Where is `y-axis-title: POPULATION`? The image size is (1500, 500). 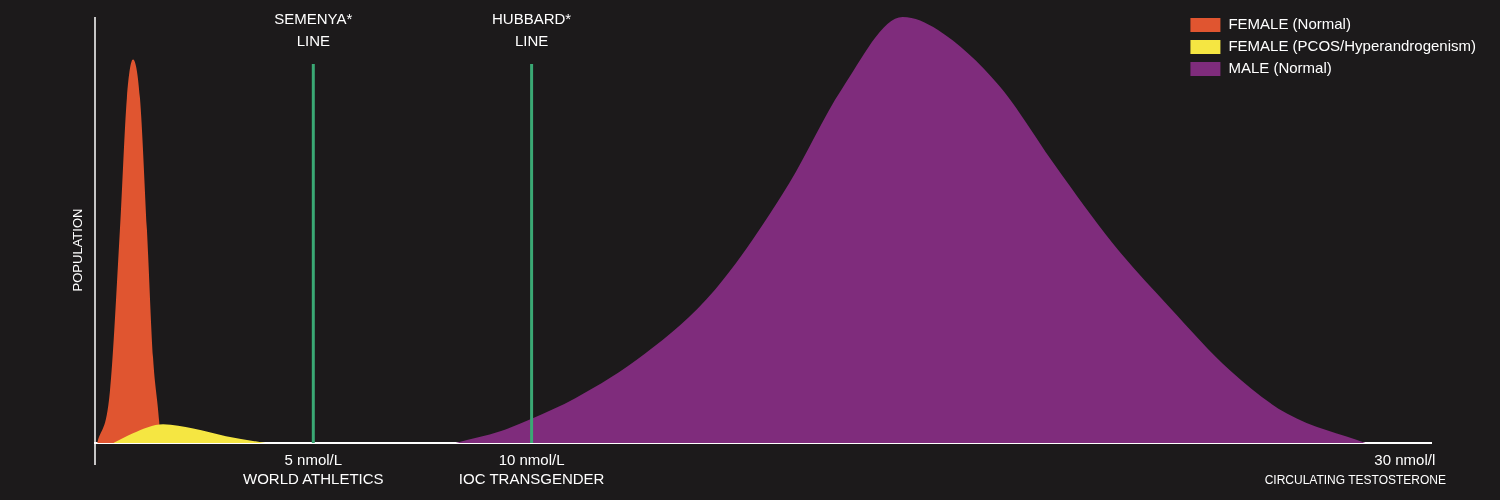 y-axis-title: POPULATION is located at coordinates (78, 250).